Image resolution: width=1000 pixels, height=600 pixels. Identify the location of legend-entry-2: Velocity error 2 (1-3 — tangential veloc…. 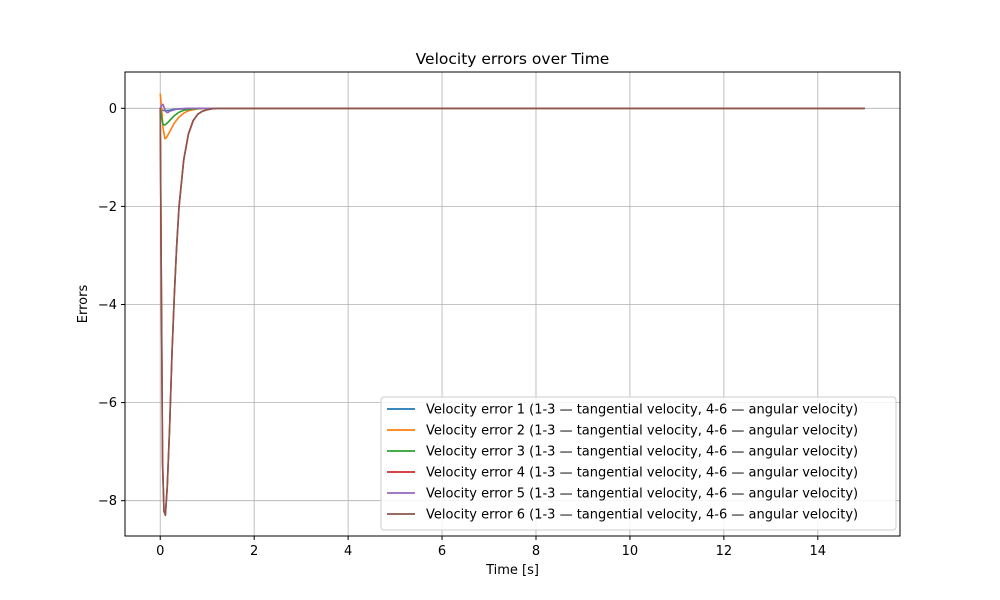
(642, 431).